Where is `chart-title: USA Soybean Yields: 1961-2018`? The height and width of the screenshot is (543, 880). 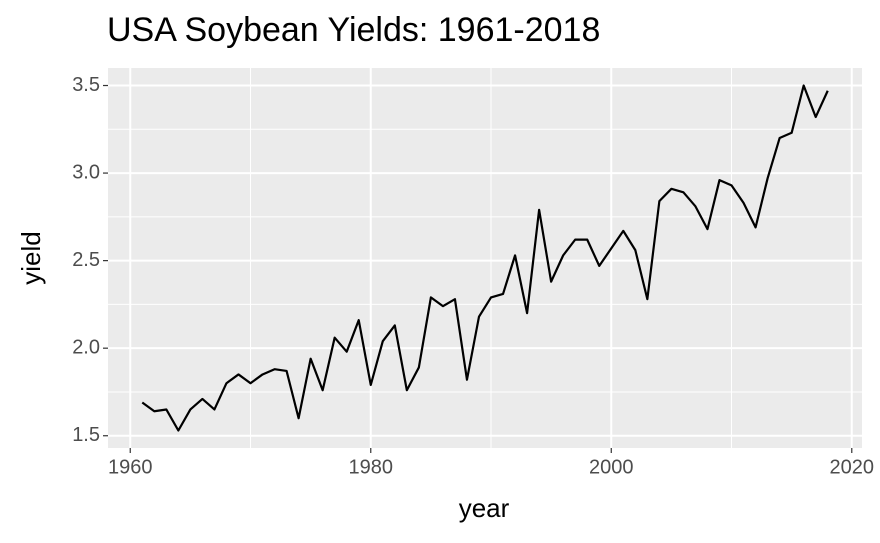
chart-title: USA Soybean Yields: 1961-2018 is located at coordinates (353, 30).